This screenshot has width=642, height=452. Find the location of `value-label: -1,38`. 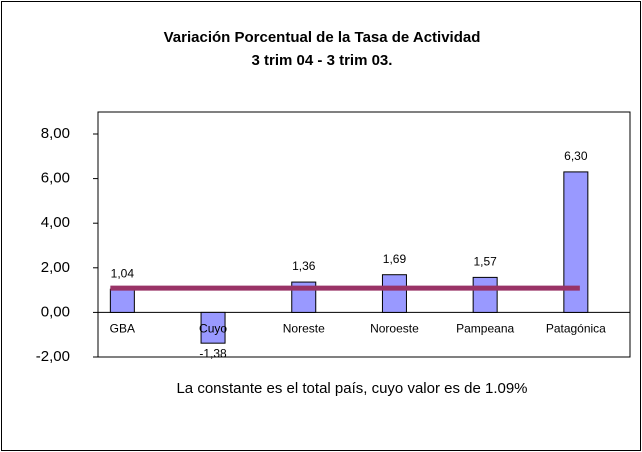

value-label: -1,38 is located at coordinates (213, 353).